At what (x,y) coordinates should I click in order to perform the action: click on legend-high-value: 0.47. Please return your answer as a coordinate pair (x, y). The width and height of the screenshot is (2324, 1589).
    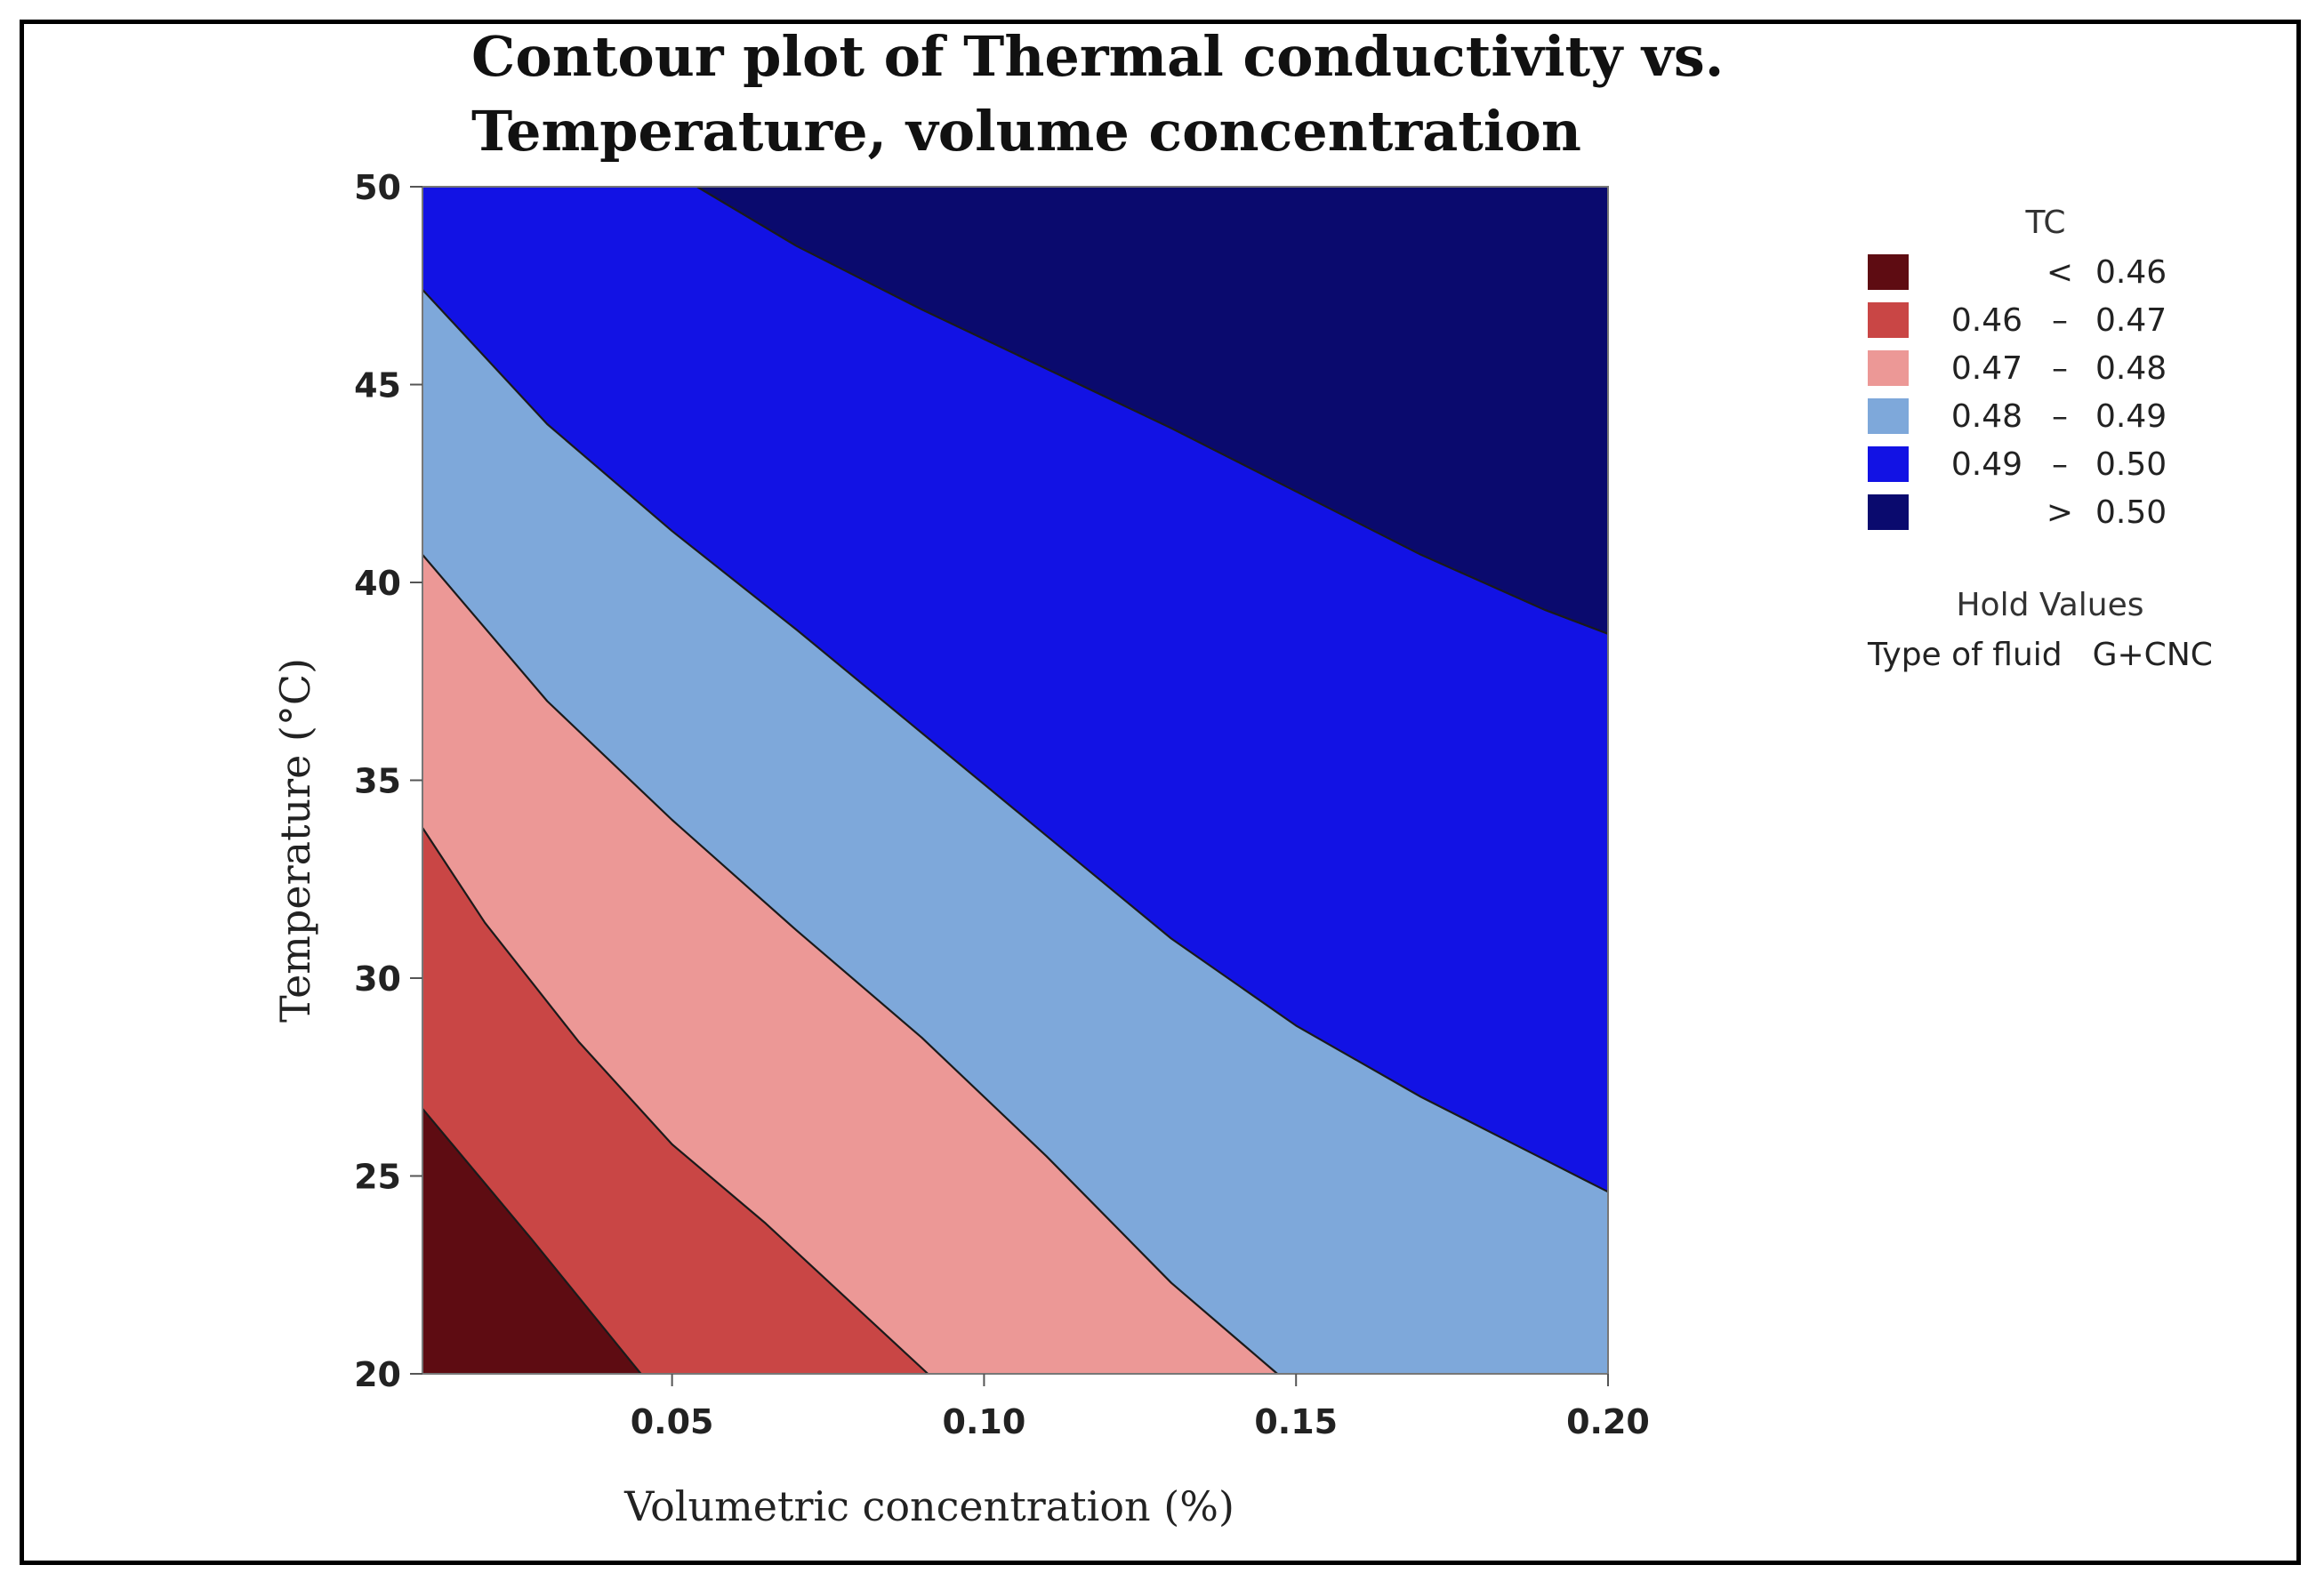
    Looking at the image, I should click on (2131, 320).